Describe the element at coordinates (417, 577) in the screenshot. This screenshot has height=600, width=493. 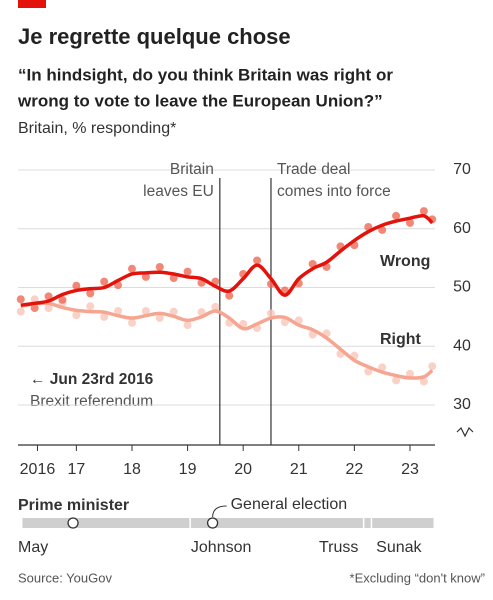
I see `footnote: *Excluding “don't know”` at that location.